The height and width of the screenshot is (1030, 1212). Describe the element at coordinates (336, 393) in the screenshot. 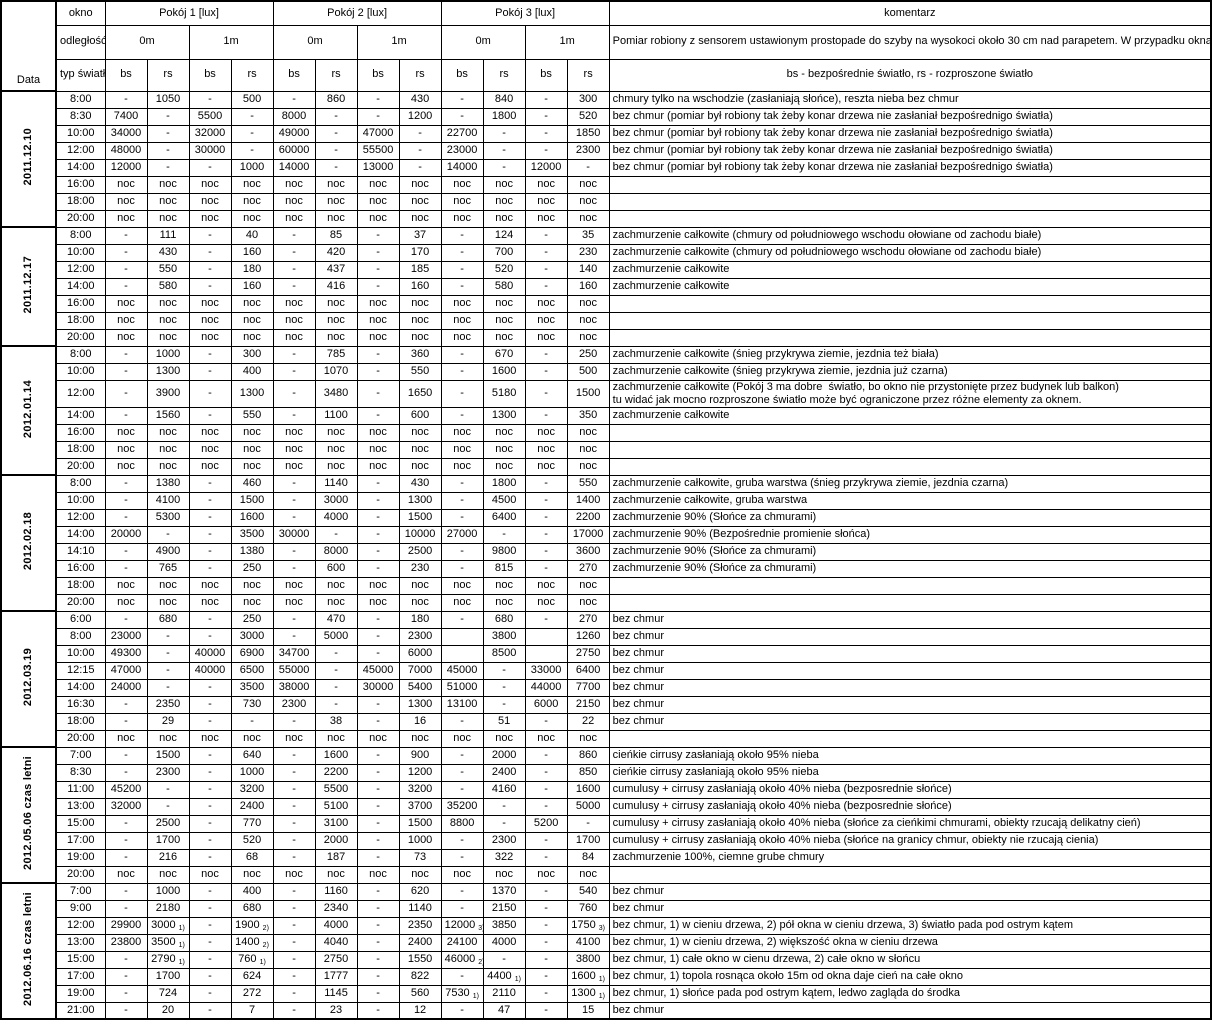

I see `value-cell: 3480` at that location.